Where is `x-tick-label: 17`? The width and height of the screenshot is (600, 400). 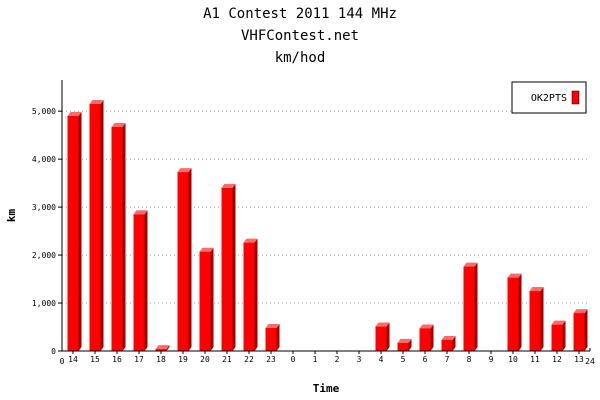
x-tick-label: 17 is located at coordinates (139, 359).